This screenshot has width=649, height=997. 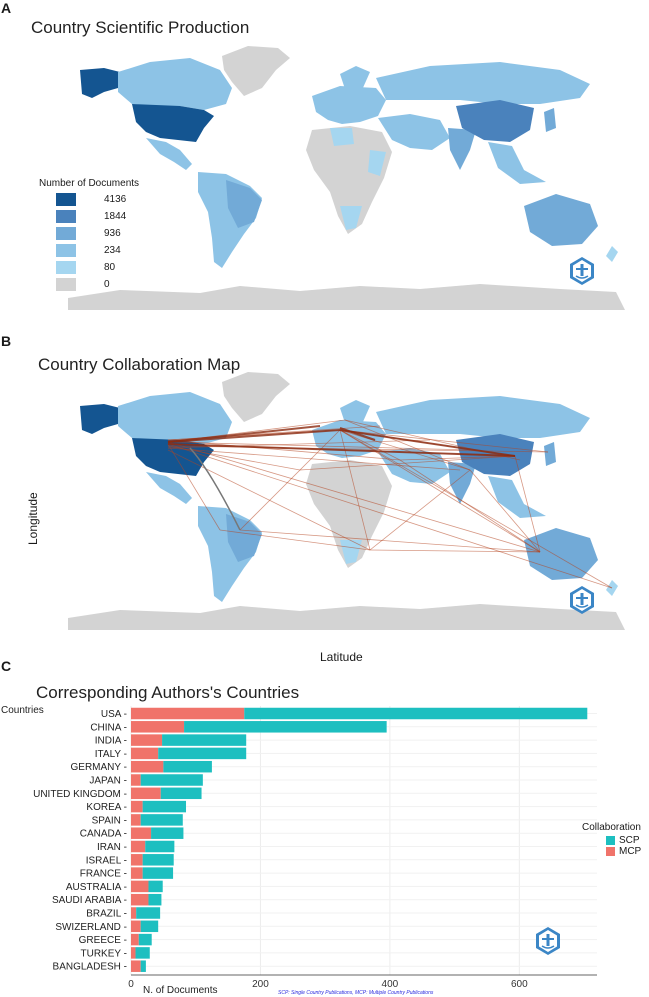 I want to click on map-a-mexico, so click(x=169, y=154).